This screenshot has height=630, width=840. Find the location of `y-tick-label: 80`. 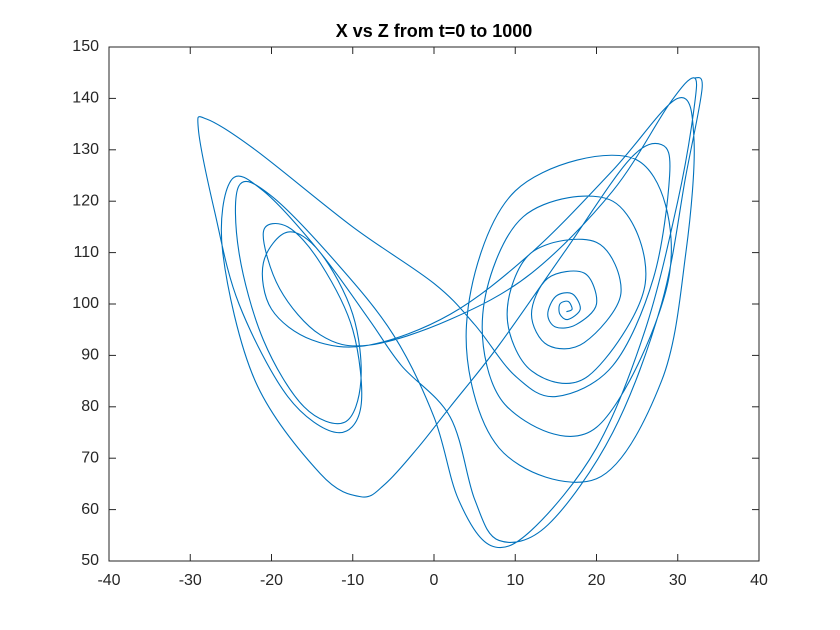

y-tick-label: 80 is located at coordinates (90, 406).